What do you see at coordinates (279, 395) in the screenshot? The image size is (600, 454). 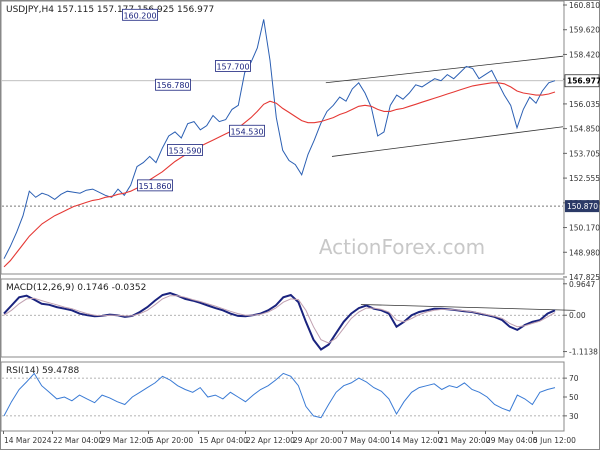 I see `rsi-line` at bounding box center [279, 395].